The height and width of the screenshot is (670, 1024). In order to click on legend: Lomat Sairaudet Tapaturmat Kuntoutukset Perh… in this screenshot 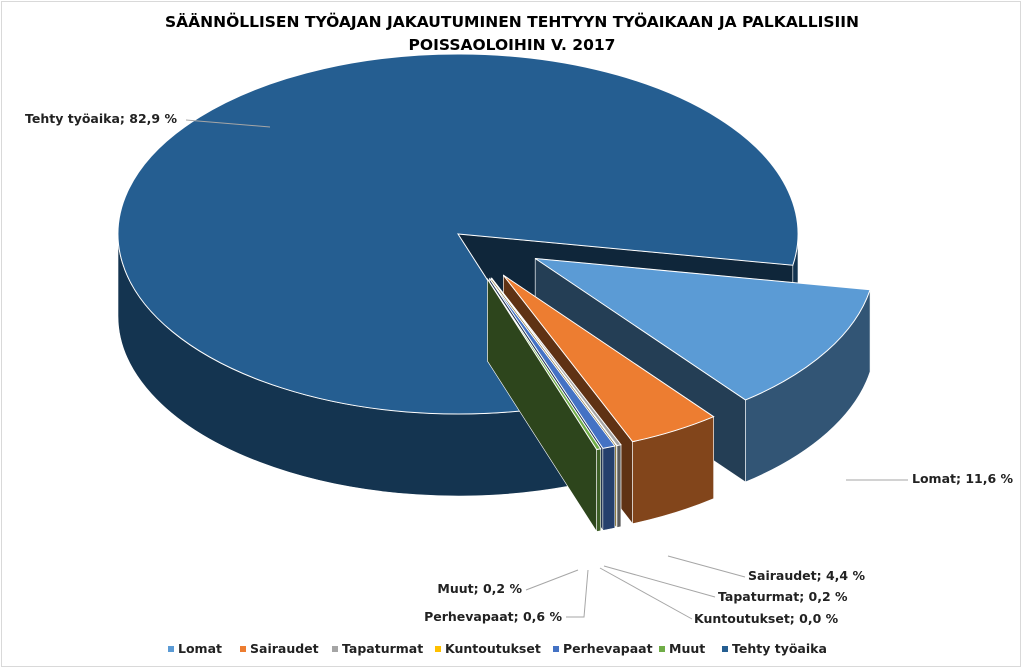, I will do `click(497, 648)`.